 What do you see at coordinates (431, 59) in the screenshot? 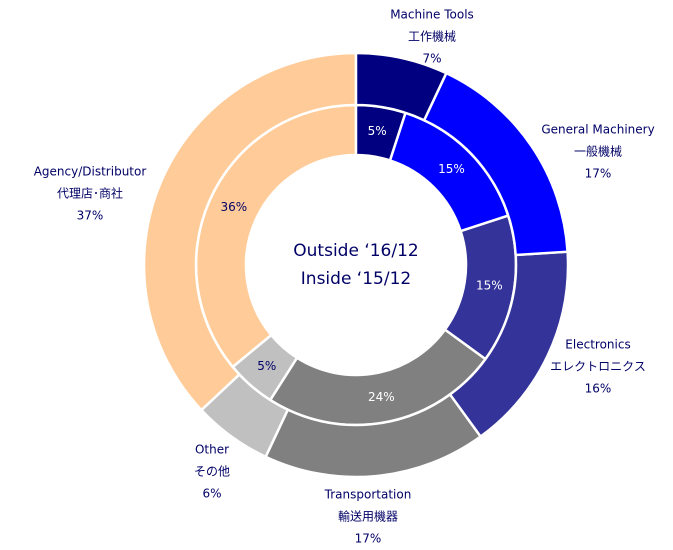
I see `outer-value-label: 7%` at bounding box center [431, 59].